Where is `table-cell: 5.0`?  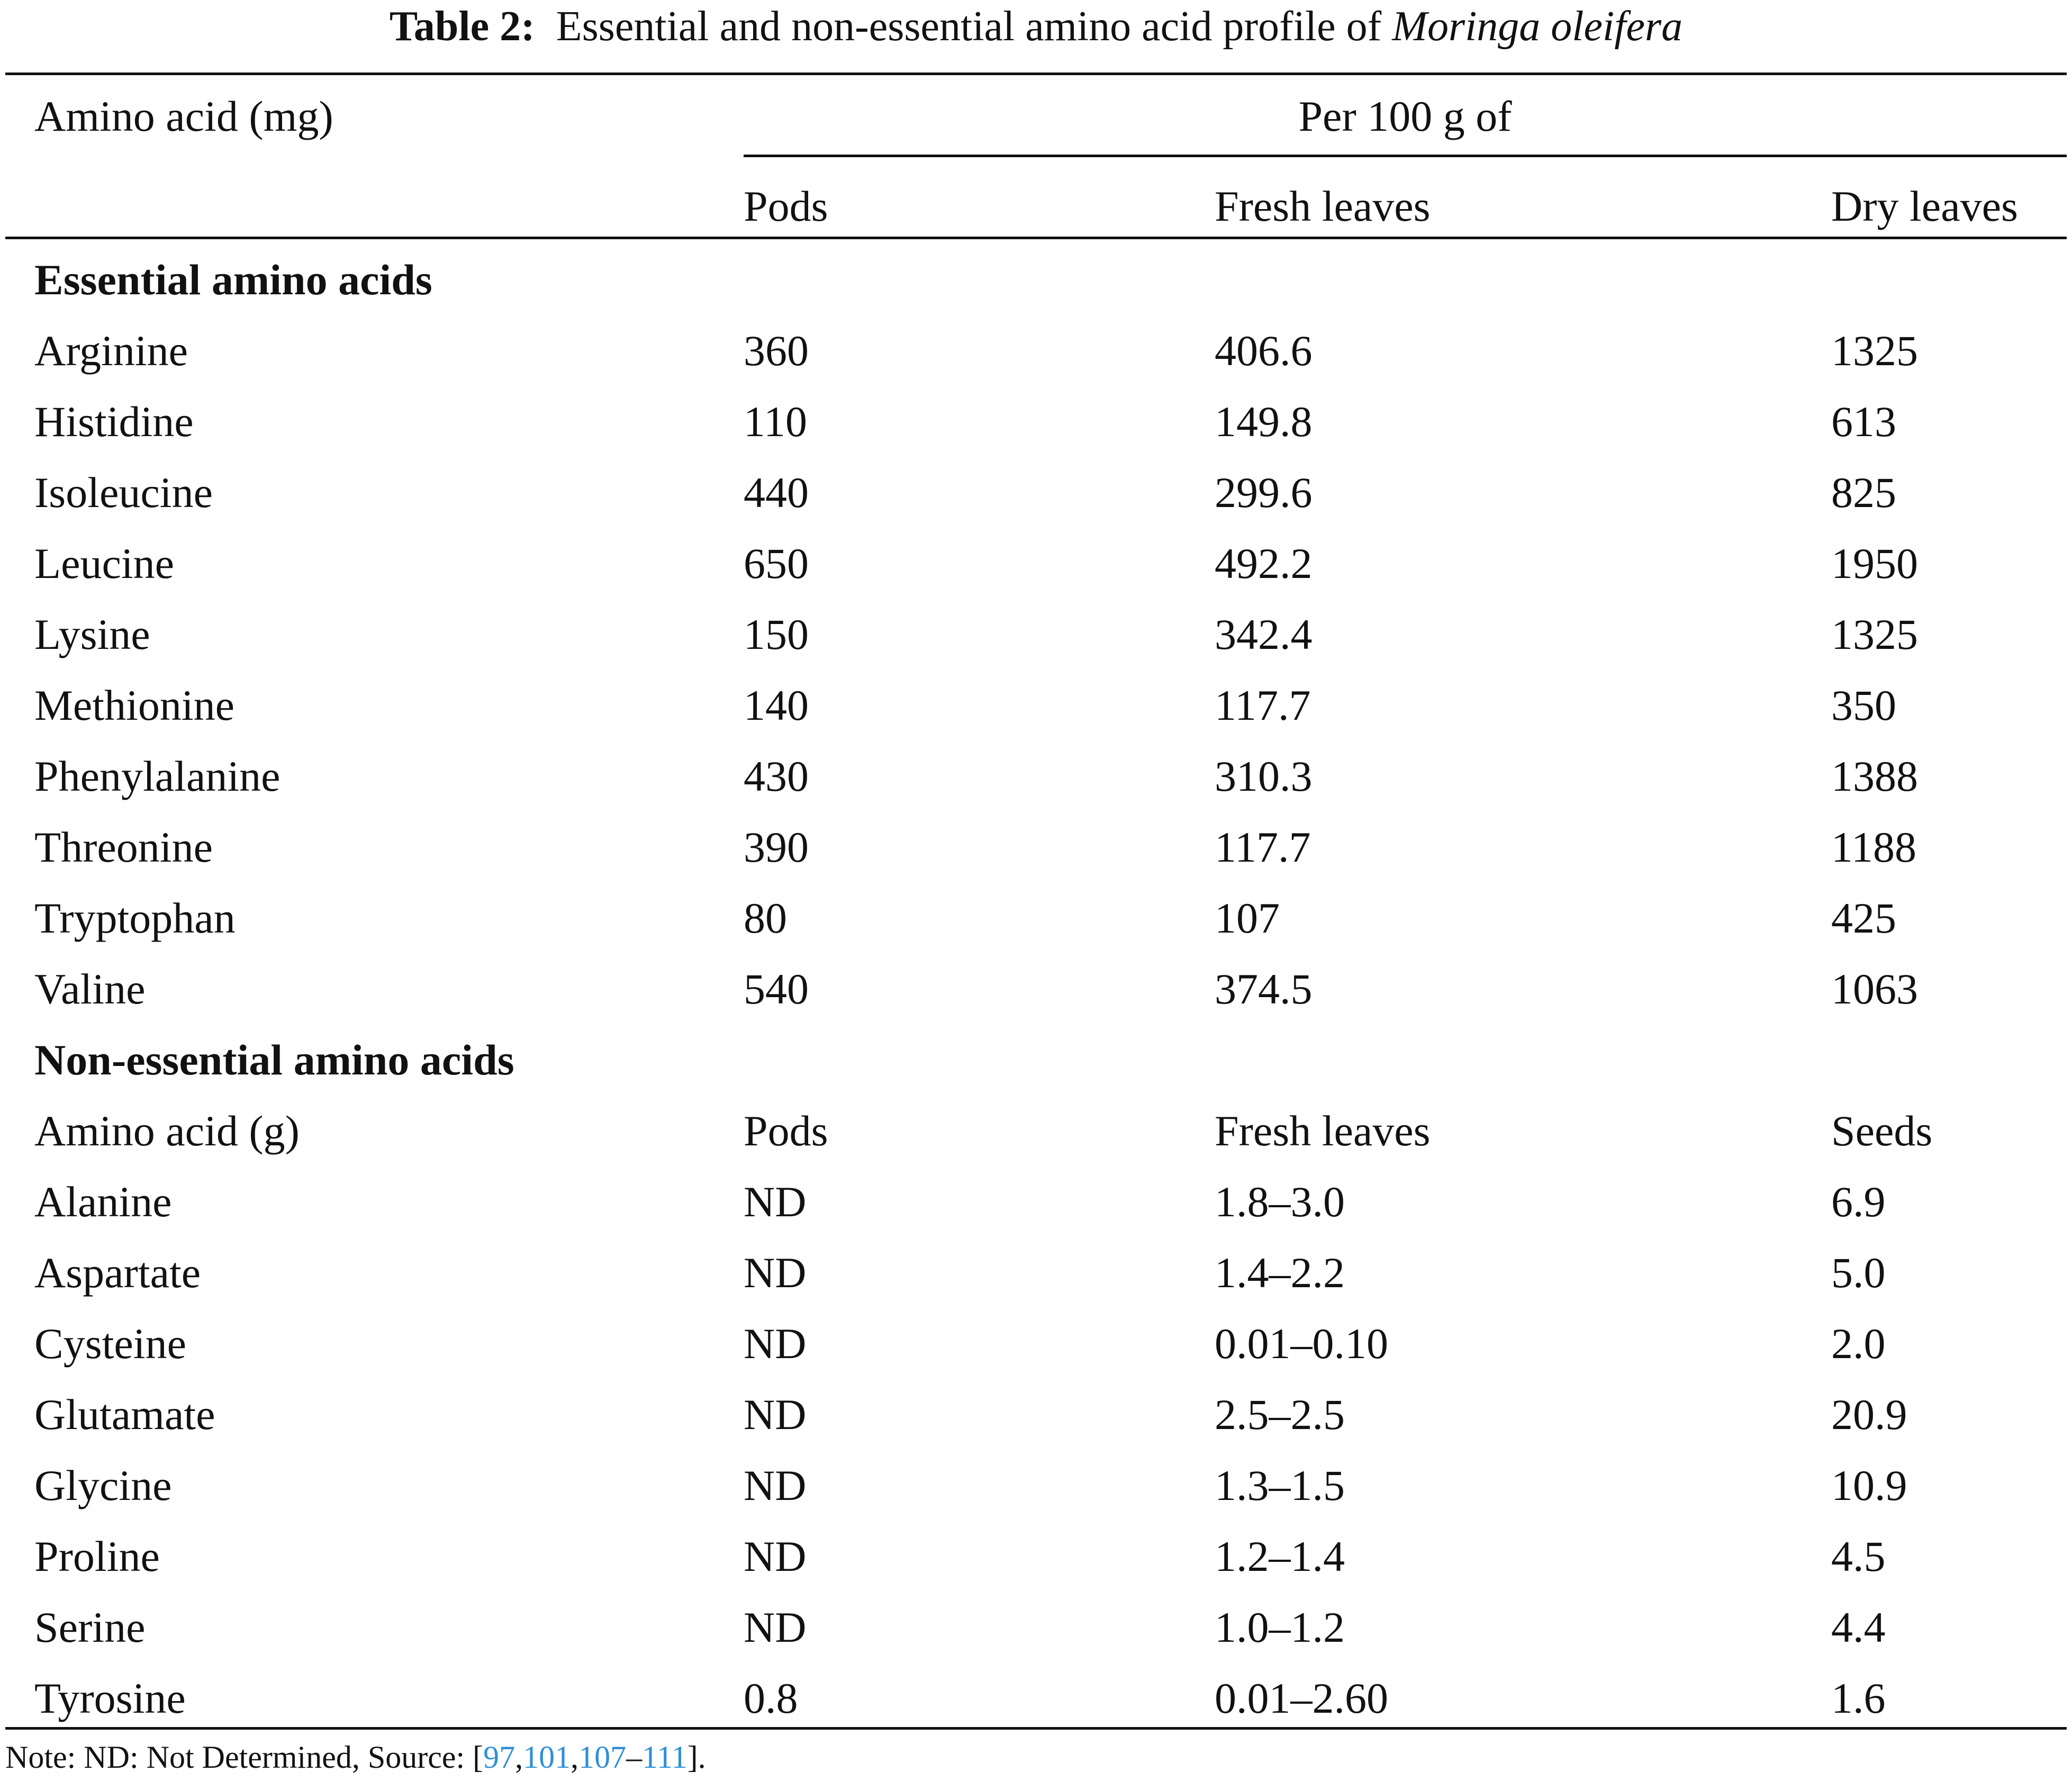 table-cell: 5.0 is located at coordinates (1858, 1273).